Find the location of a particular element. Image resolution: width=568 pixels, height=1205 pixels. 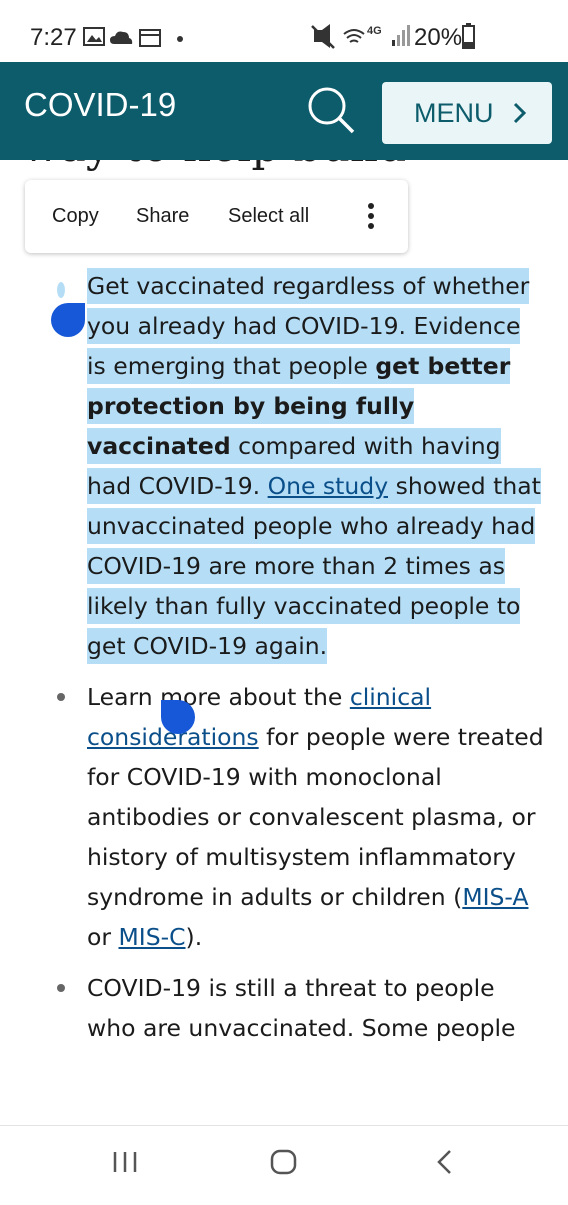

text-link: MIS-C is located at coordinates (152, 937).